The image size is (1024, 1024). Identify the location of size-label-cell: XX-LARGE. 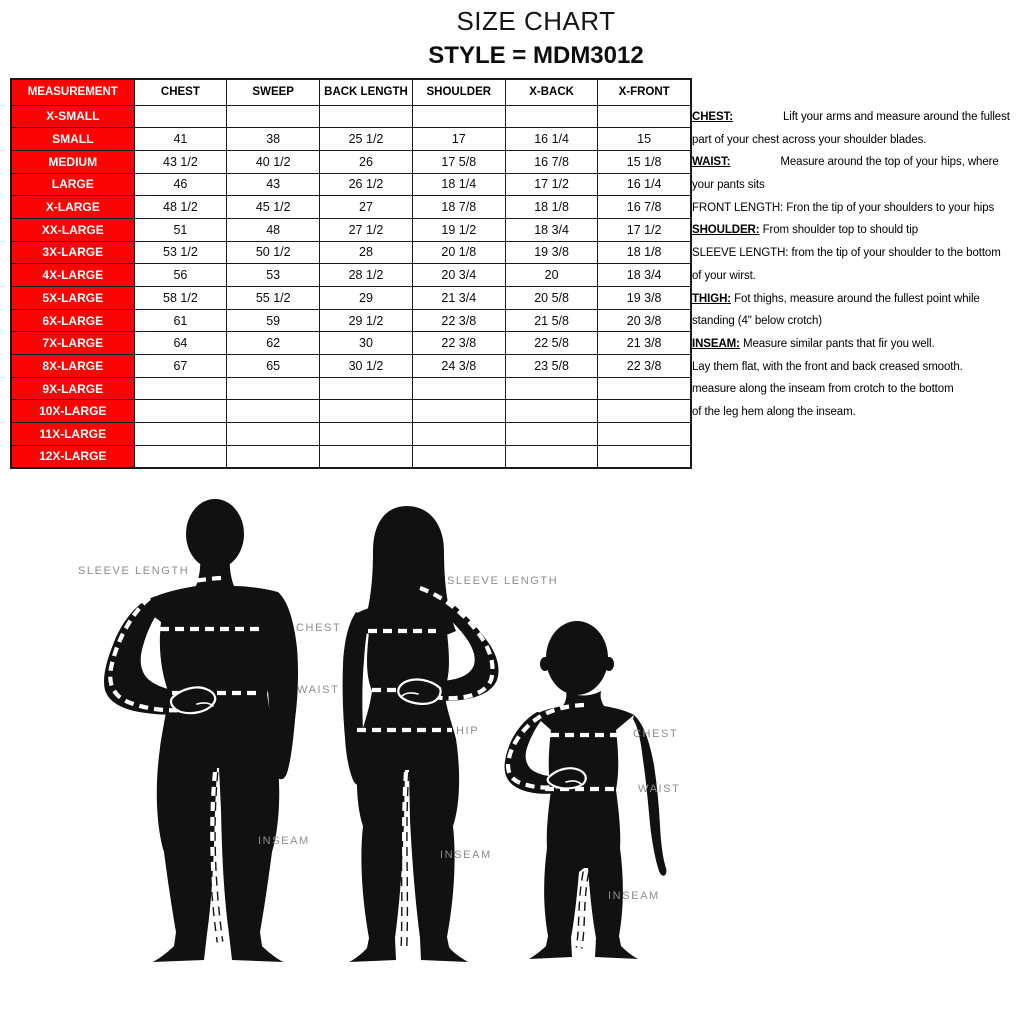
(72, 229).